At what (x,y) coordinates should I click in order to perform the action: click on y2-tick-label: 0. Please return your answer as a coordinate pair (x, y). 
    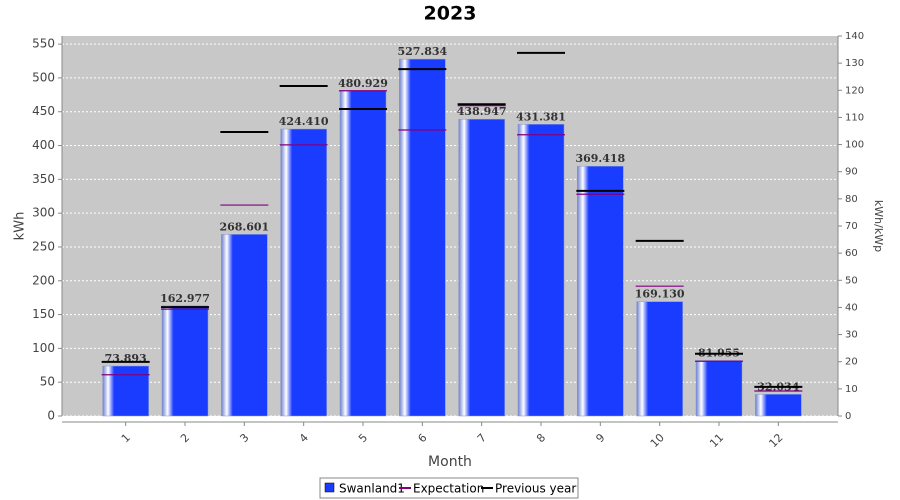
    Looking at the image, I should click on (848, 416).